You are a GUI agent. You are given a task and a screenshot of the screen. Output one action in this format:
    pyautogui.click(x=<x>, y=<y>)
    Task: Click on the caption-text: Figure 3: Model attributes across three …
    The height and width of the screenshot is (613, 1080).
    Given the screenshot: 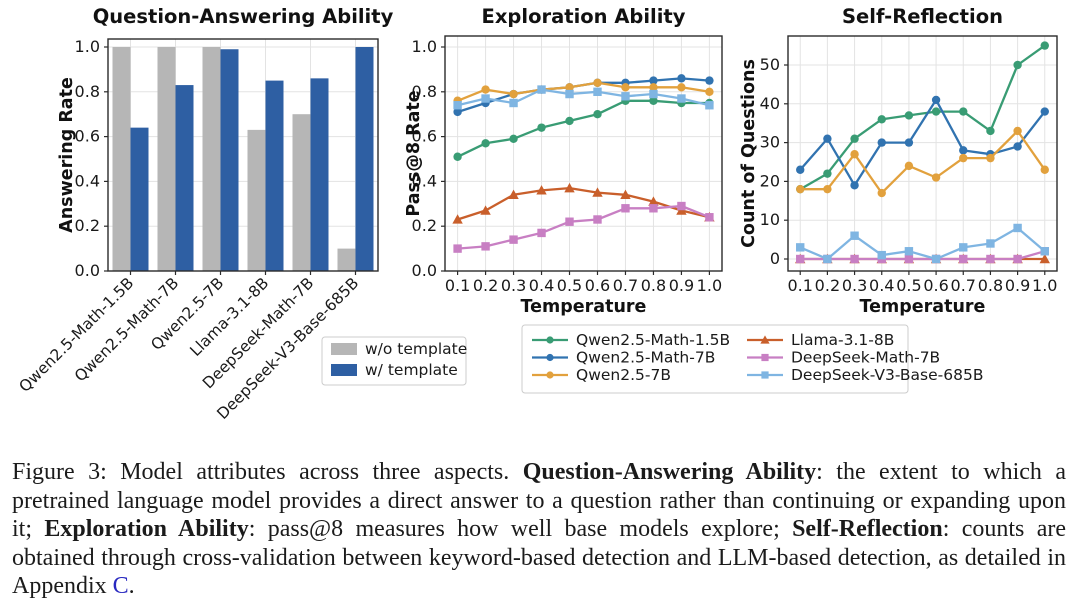 What is the action you would take?
    pyautogui.click(x=267, y=472)
    